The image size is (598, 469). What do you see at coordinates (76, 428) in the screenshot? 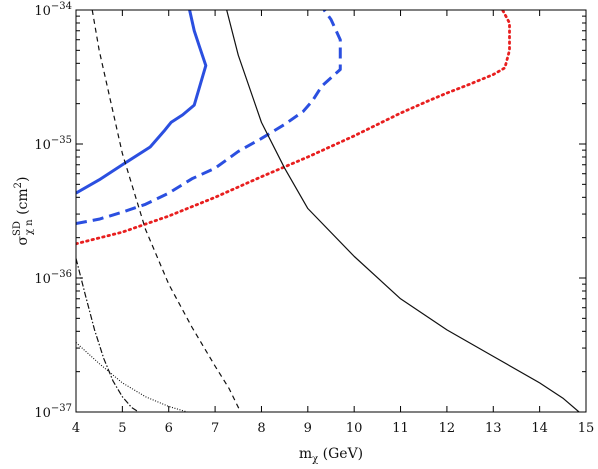
I see `x-tick-label: 4` at bounding box center [76, 428].